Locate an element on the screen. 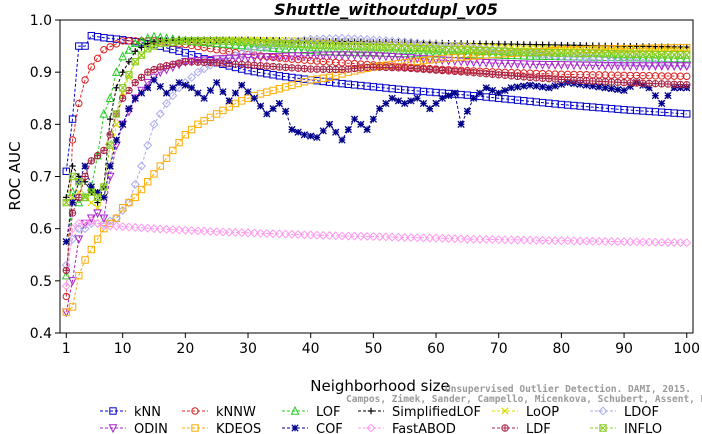  legend-item-knnw: kNNW is located at coordinates (219, 412).